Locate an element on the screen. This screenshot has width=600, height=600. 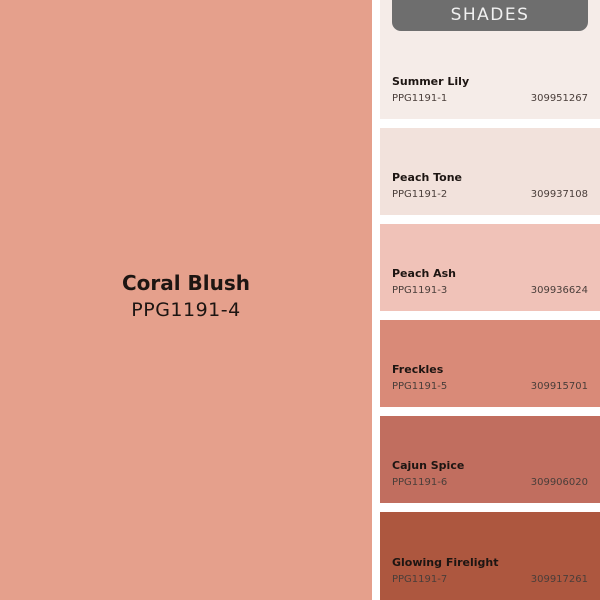
shade-swatch: Peach Tone PPG1191-2 309937108 is located at coordinates (490, 171).